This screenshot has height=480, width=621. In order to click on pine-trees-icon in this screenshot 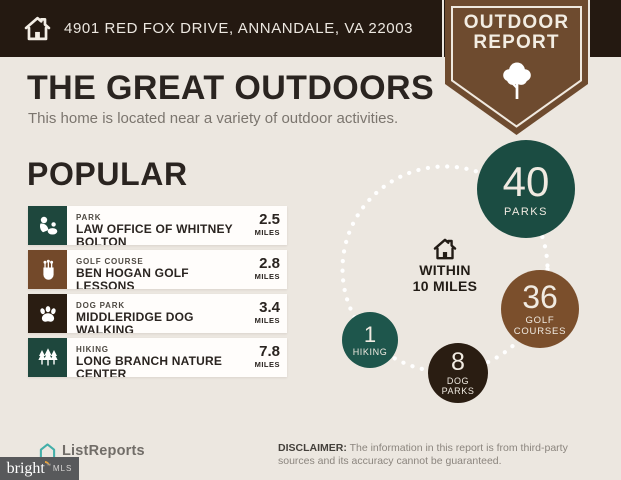, I will do `click(47, 357)`.